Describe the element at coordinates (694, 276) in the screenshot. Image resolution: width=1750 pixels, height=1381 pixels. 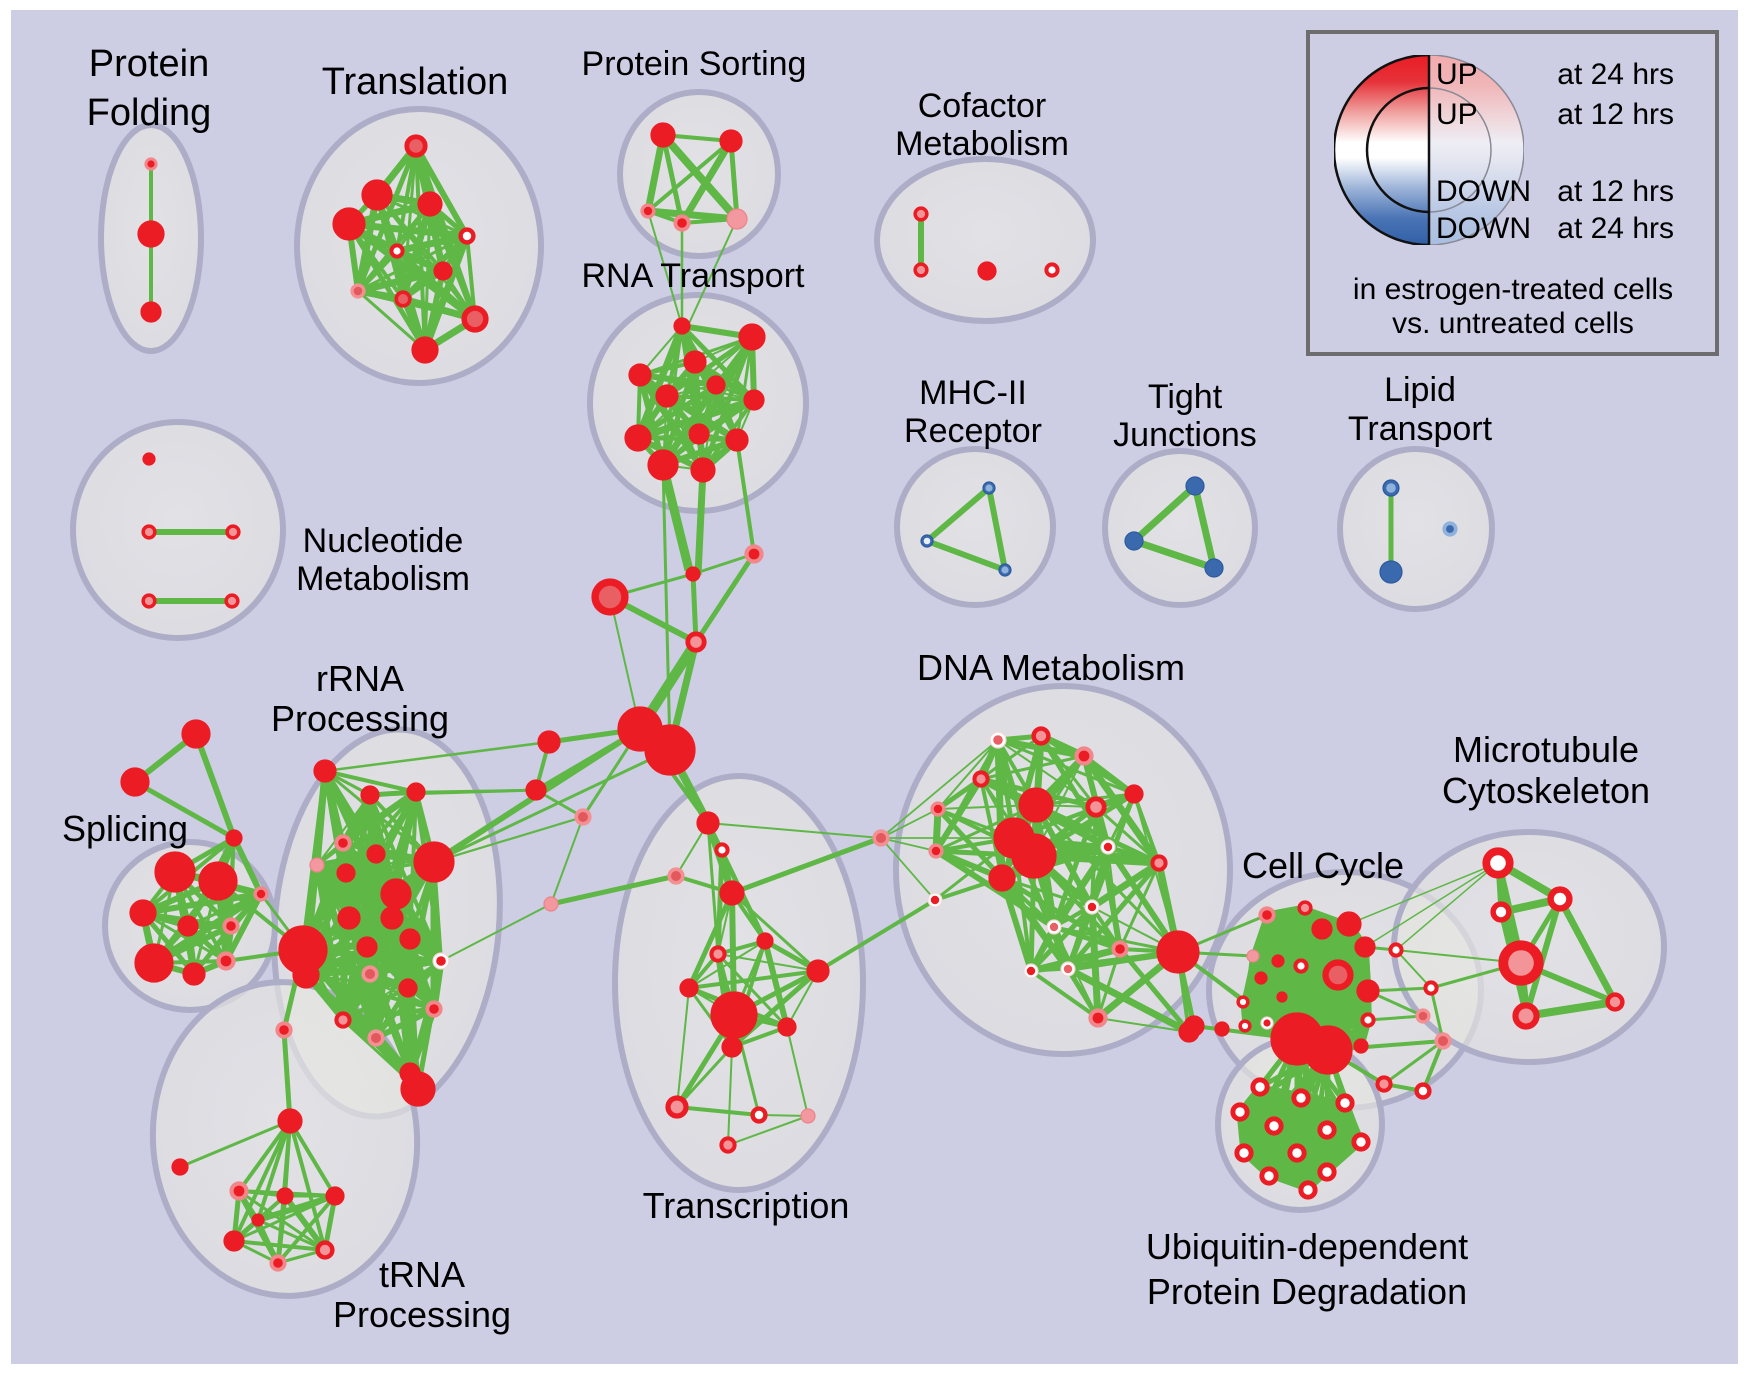
I see `svg-text: RNA Transport` at that location.